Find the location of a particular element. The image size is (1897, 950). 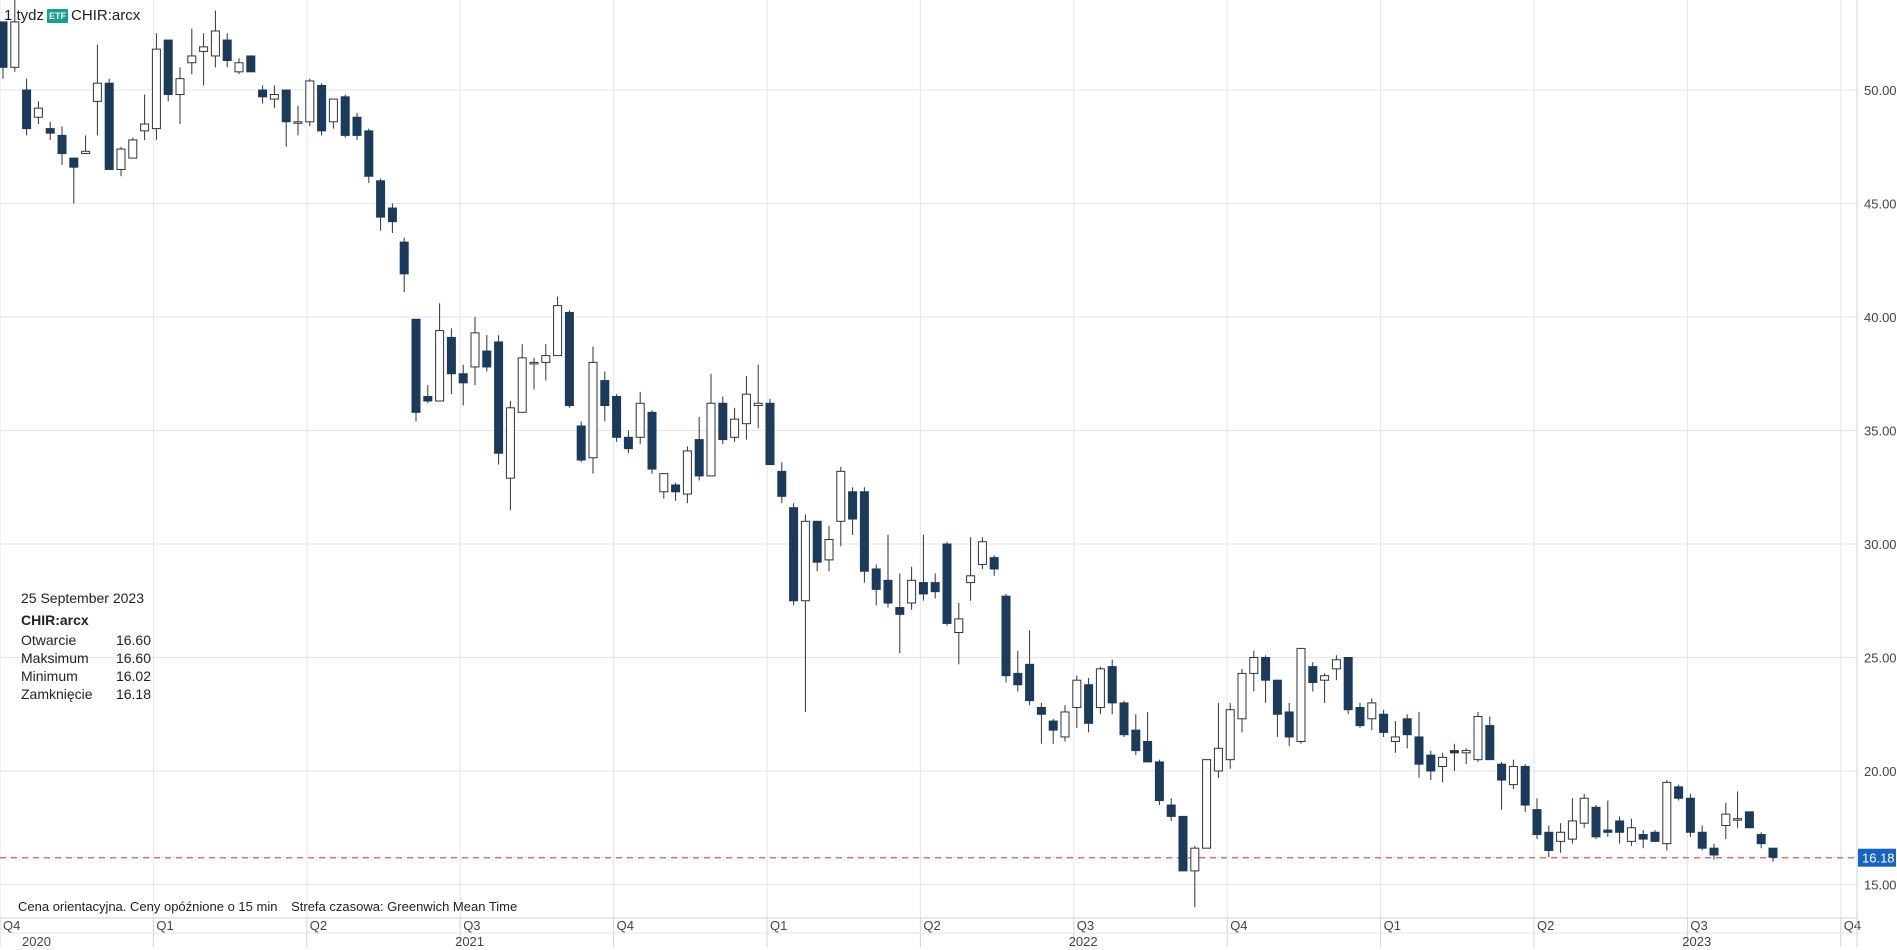

y-tick-label: 20.00 is located at coordinates (1880, 771).